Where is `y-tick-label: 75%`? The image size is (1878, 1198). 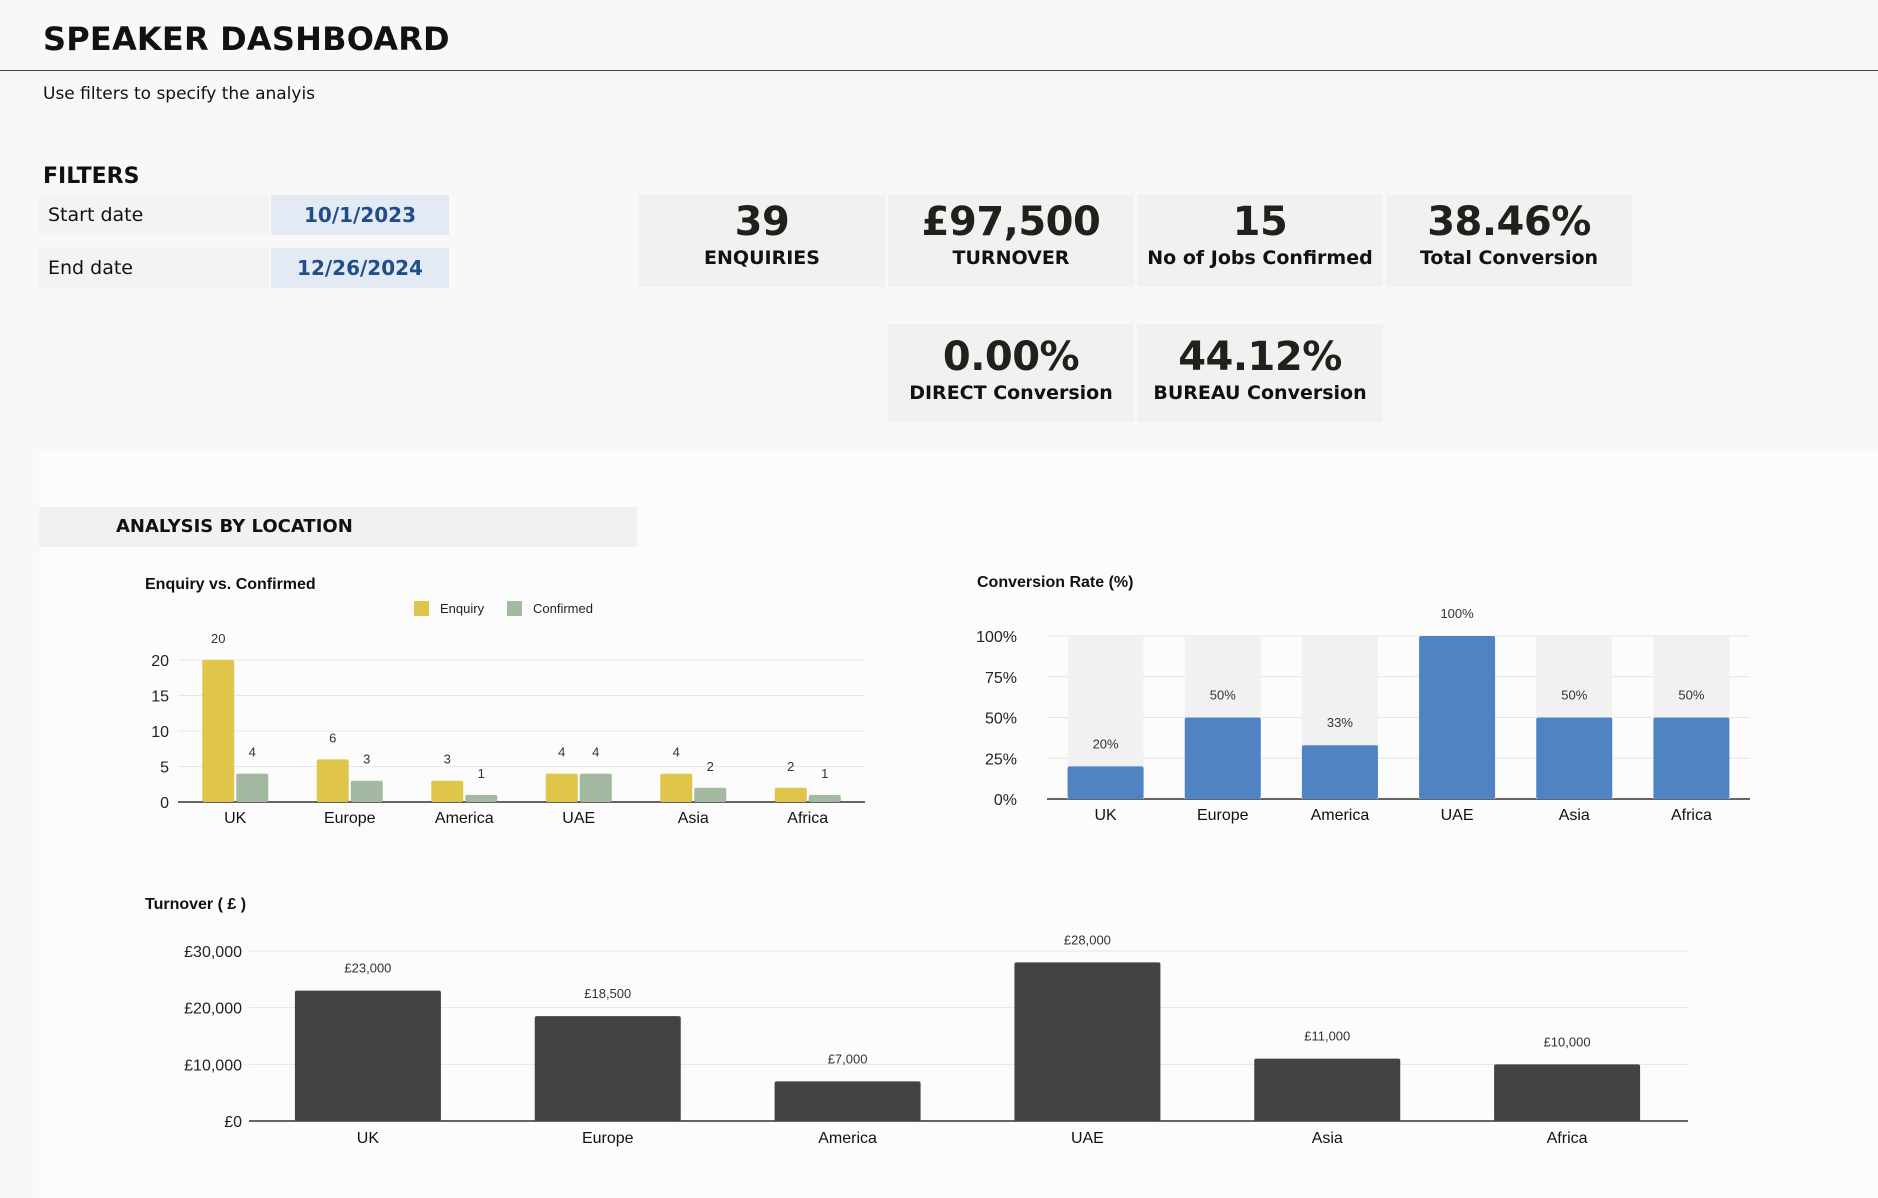 y-tick-label: 75% is located at coordinates (1001, 678).